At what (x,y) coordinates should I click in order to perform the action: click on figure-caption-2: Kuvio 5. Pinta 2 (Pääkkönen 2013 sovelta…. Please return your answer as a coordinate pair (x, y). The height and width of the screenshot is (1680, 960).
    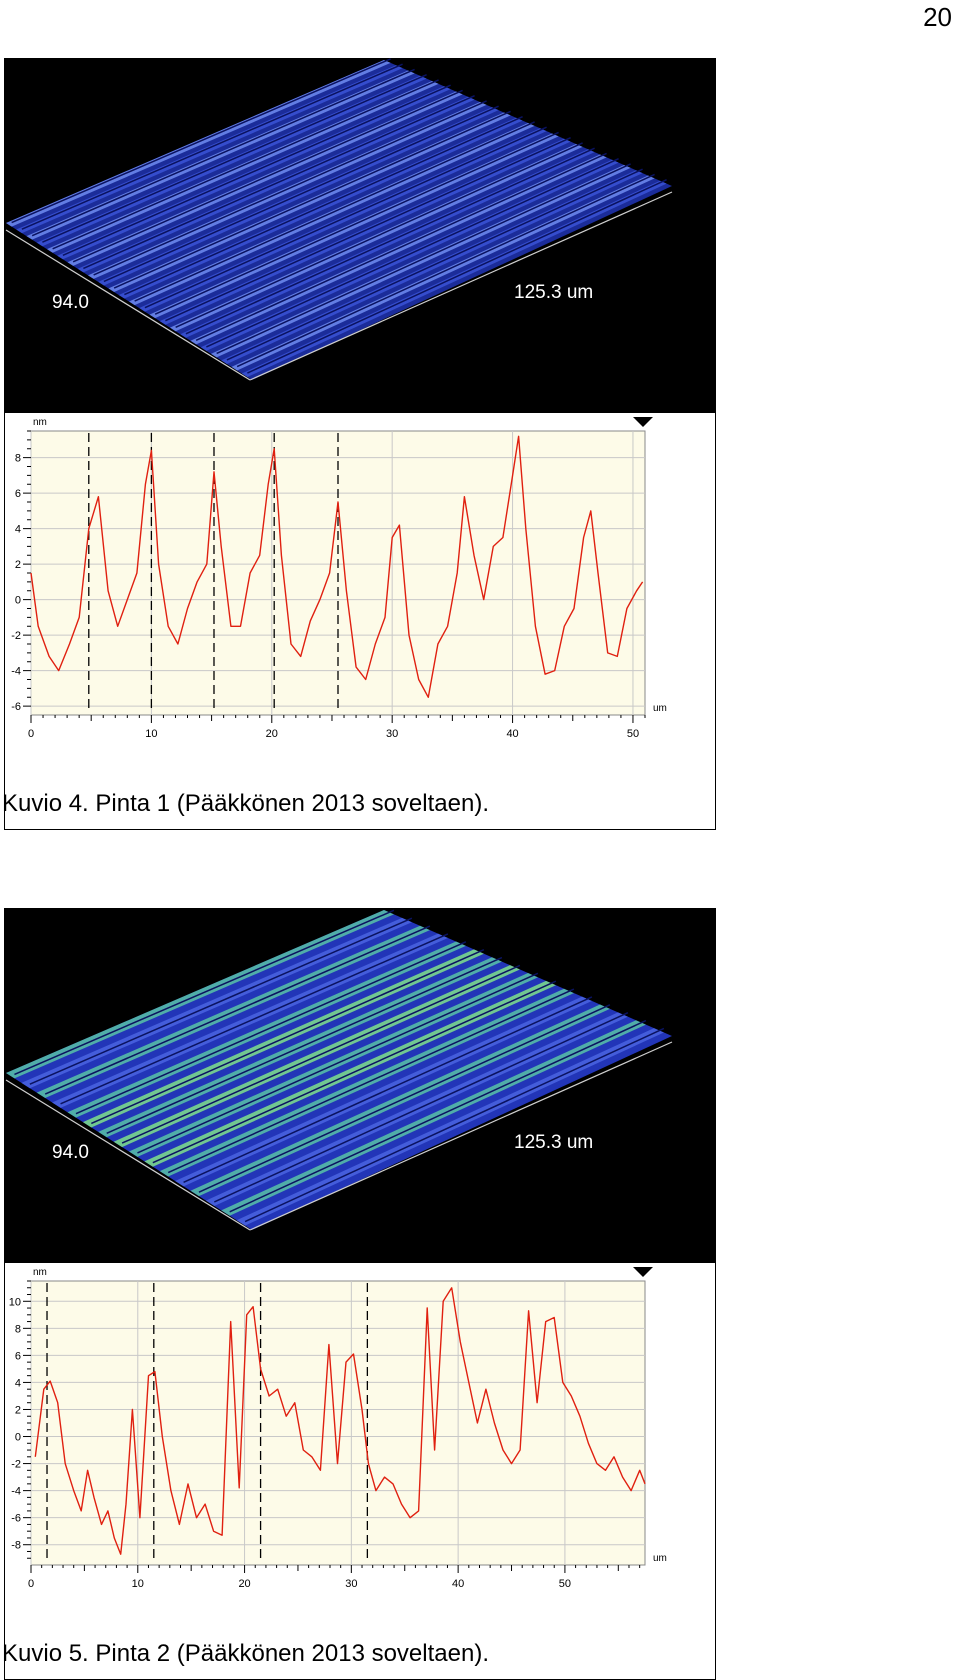
    Looking at the image, I should click on (245, 1653).